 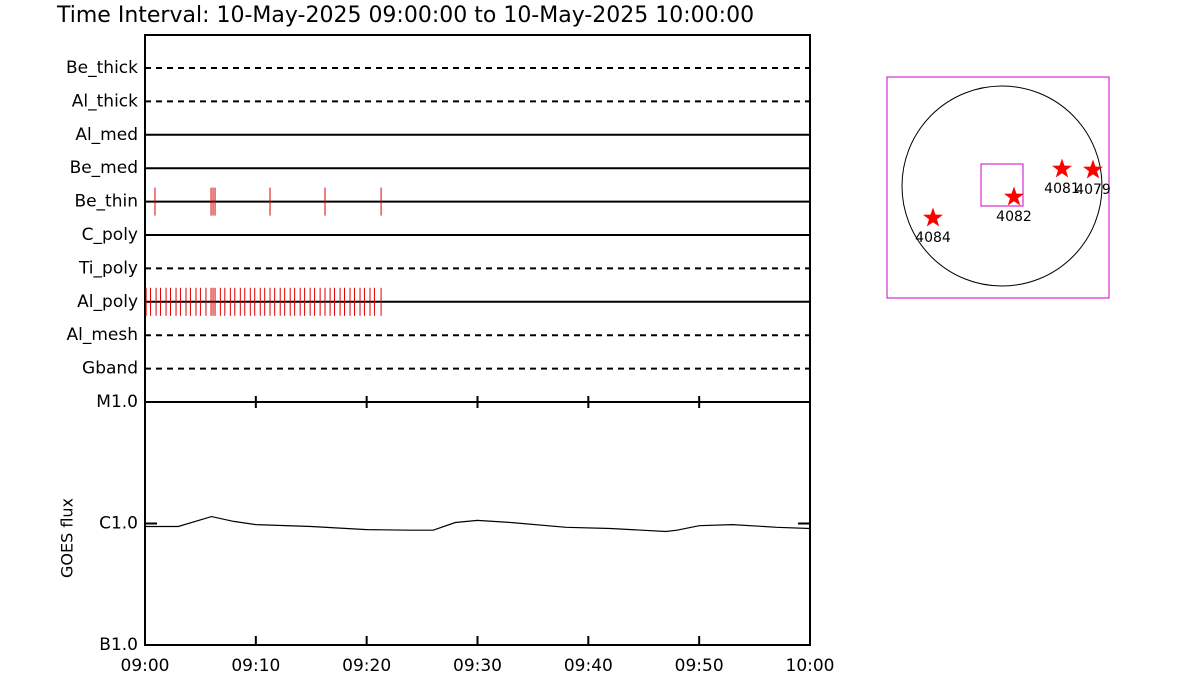 I want to click on goes-line, so click(x=478, y=524).